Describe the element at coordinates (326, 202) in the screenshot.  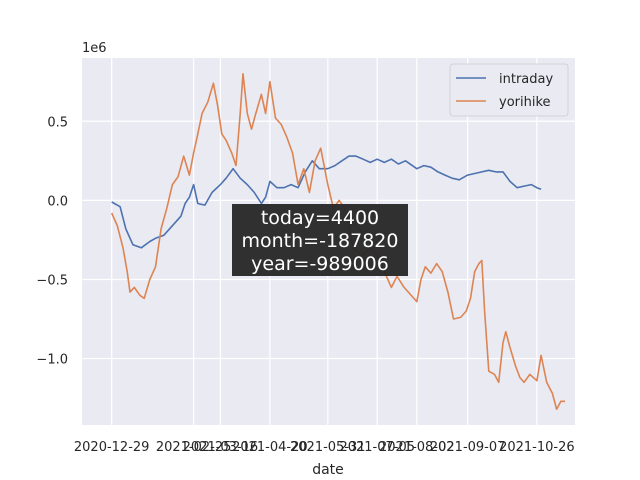
I see `series-line-intraday` at that location.